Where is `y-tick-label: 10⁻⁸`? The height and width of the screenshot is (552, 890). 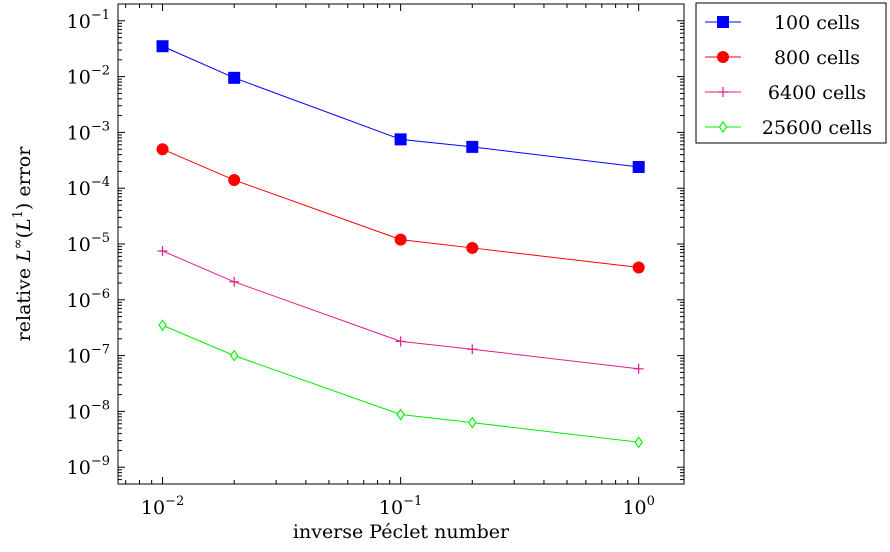 y-tick-label: 10⁻⁸ is located at coordinates (88, 410).